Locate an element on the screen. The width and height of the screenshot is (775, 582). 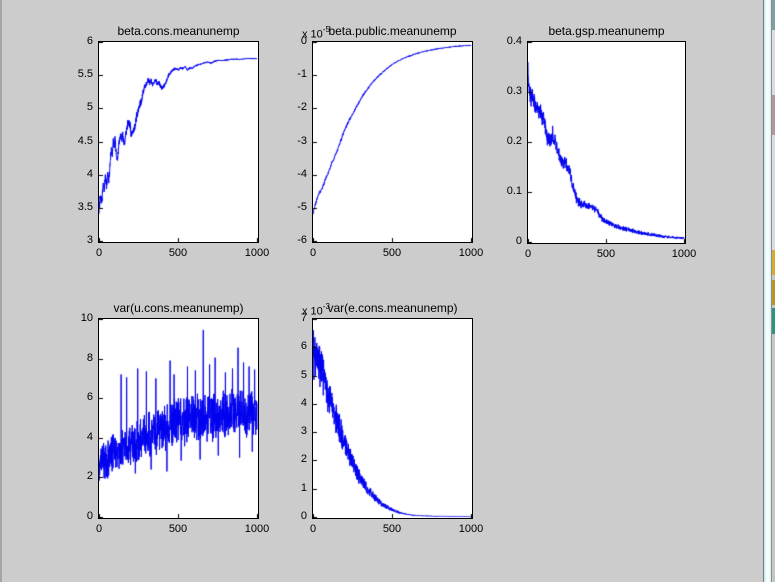
subplot-beta-gsp-meanunemp is located at coordinates (606, 142).